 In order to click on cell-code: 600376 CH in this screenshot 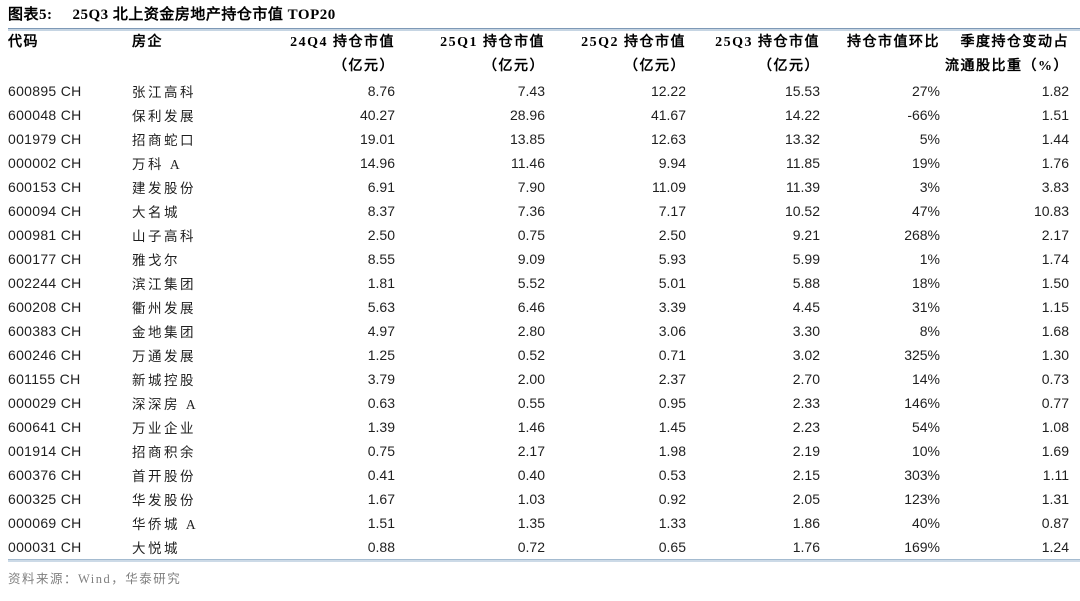, I will do `click(45, 475)`.